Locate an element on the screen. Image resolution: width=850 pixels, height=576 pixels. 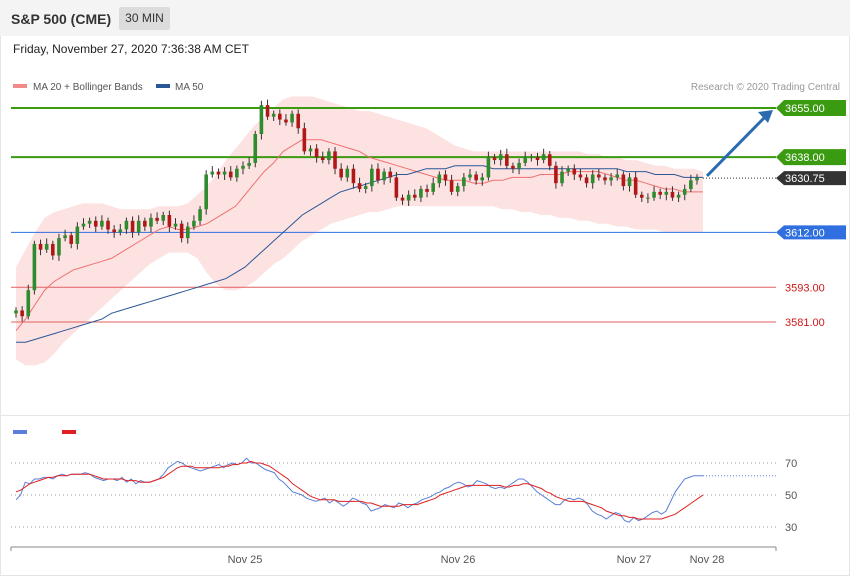
support-tag-label: 3612.00 is located at coordinates (805, 233).